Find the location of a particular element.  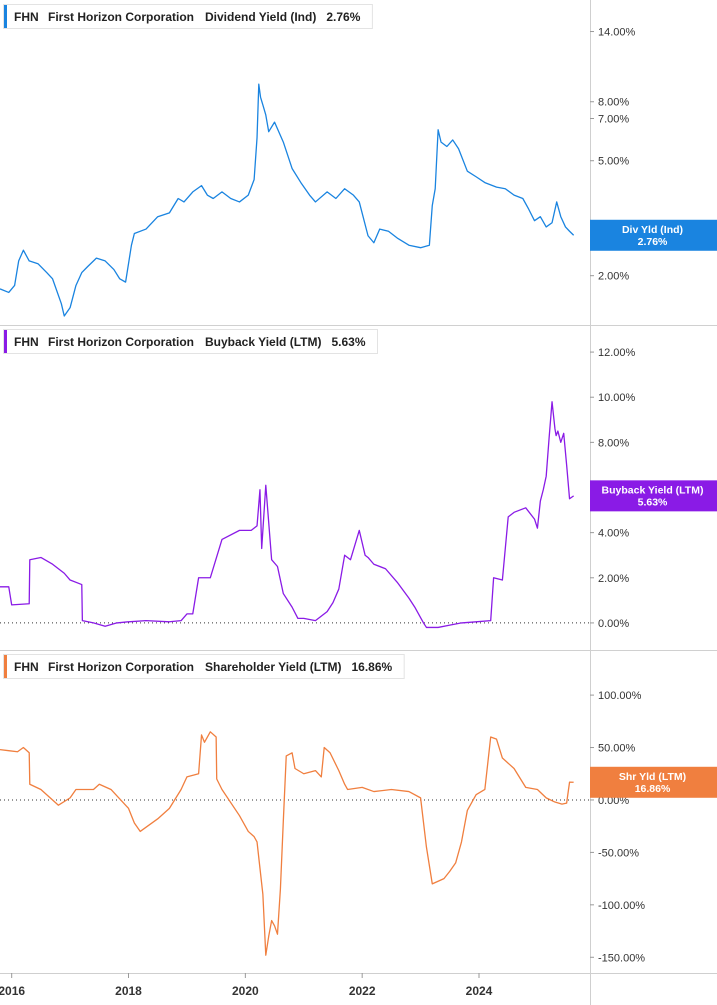

legend-value: 5.63% is located at coordinates (348, 342).